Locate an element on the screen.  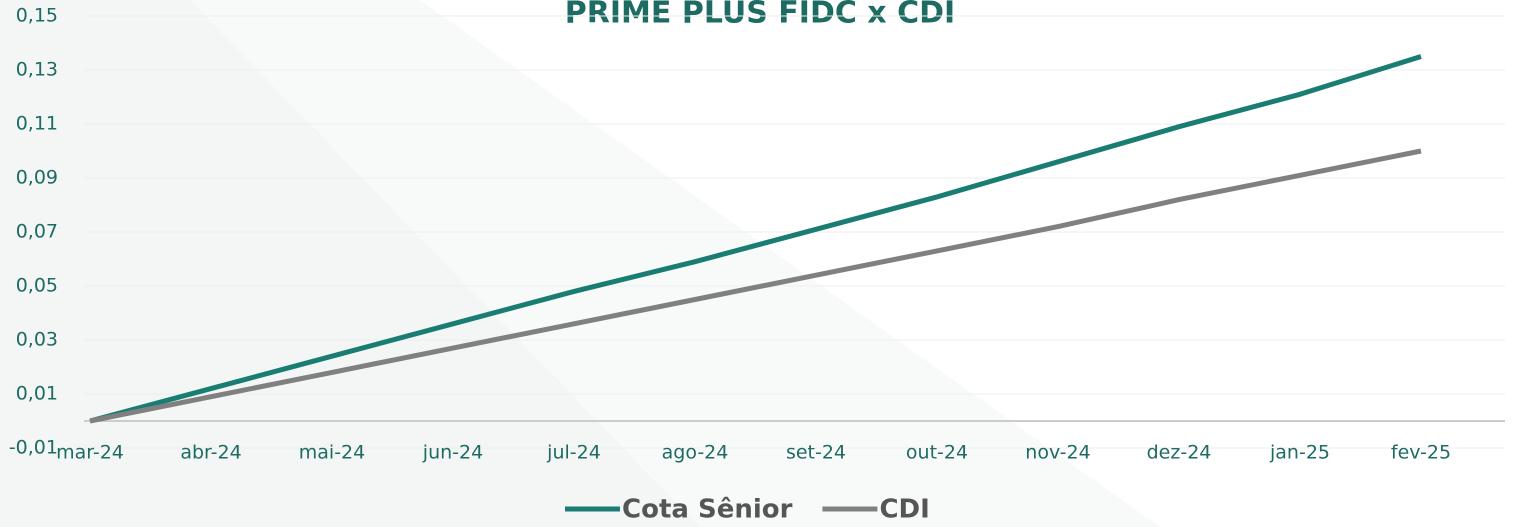
x-tick-label: mai-24 is located at coordinates (332, 453).